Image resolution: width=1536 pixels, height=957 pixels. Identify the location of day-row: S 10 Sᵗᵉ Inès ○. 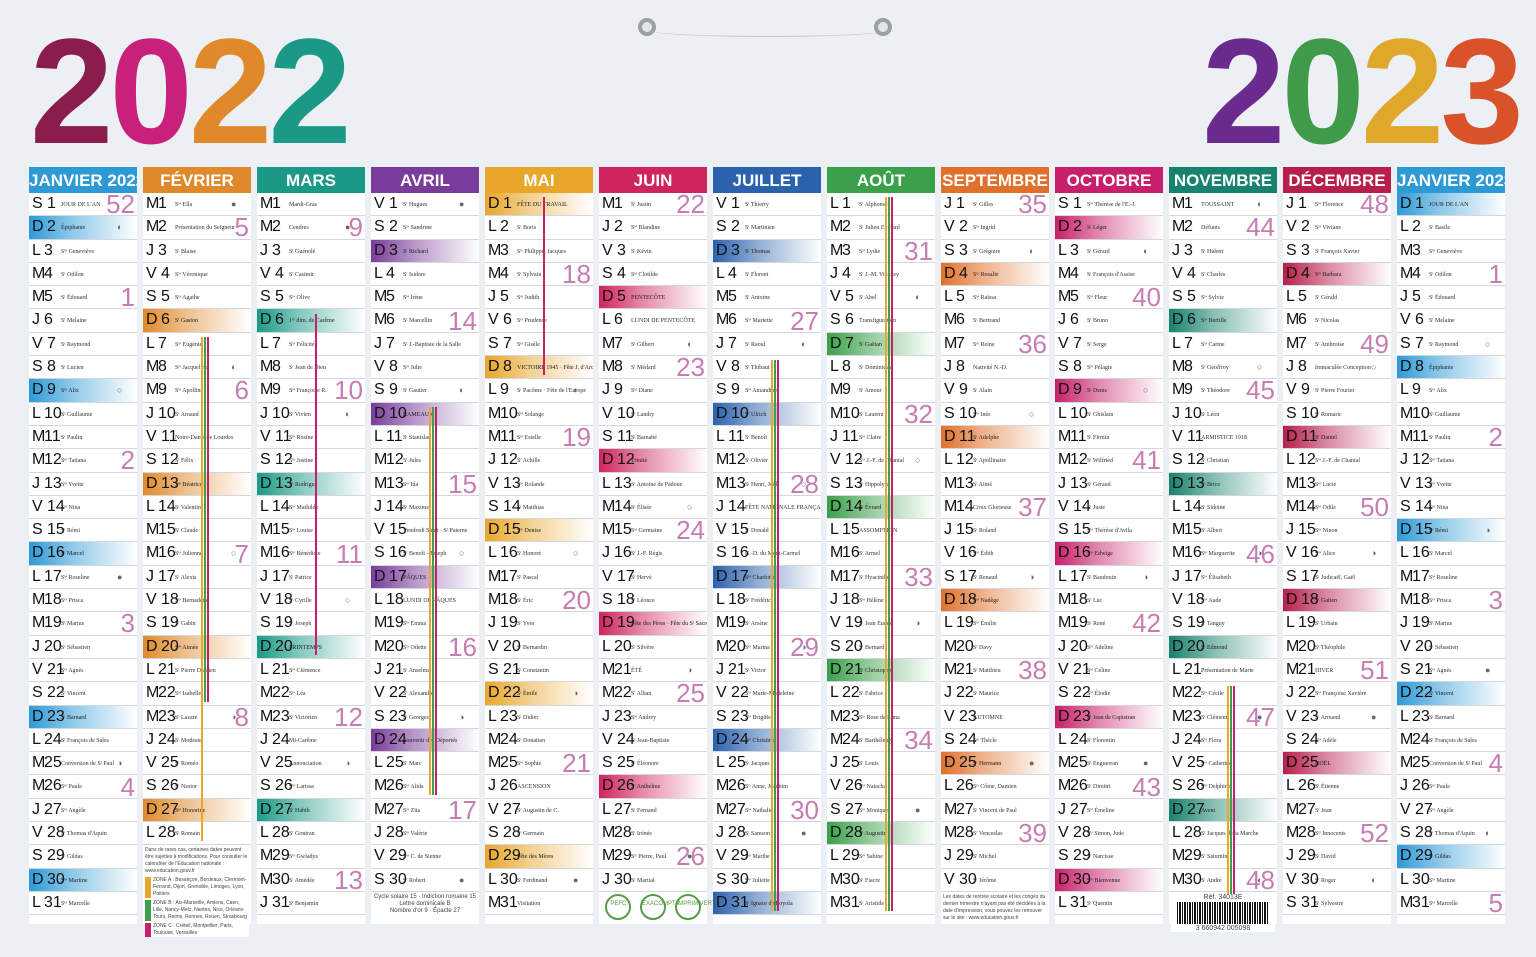
(995, 414).